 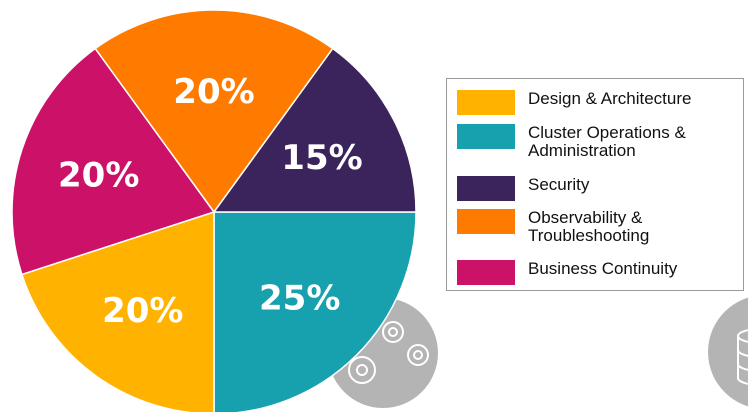 What do you see at coordinates (610, 98) in the screenshot?
I see `legend-label: Design & Architecture` at bounding box center [610, 98].